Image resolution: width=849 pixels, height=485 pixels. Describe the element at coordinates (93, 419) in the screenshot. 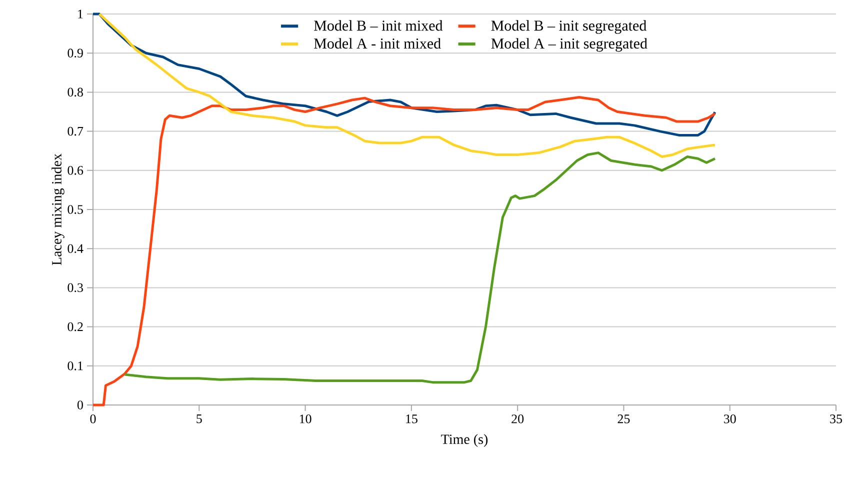

I see `x-tick-label: 0` at that location.